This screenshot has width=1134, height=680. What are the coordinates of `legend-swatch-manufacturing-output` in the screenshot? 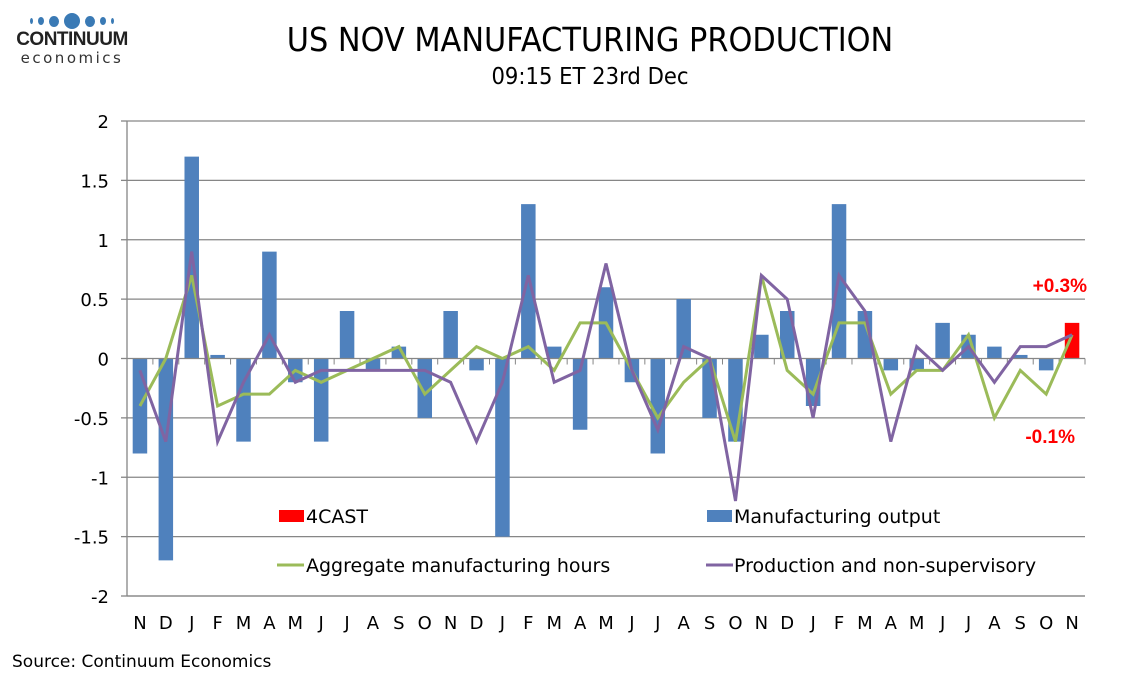 It's located at (719, 516).